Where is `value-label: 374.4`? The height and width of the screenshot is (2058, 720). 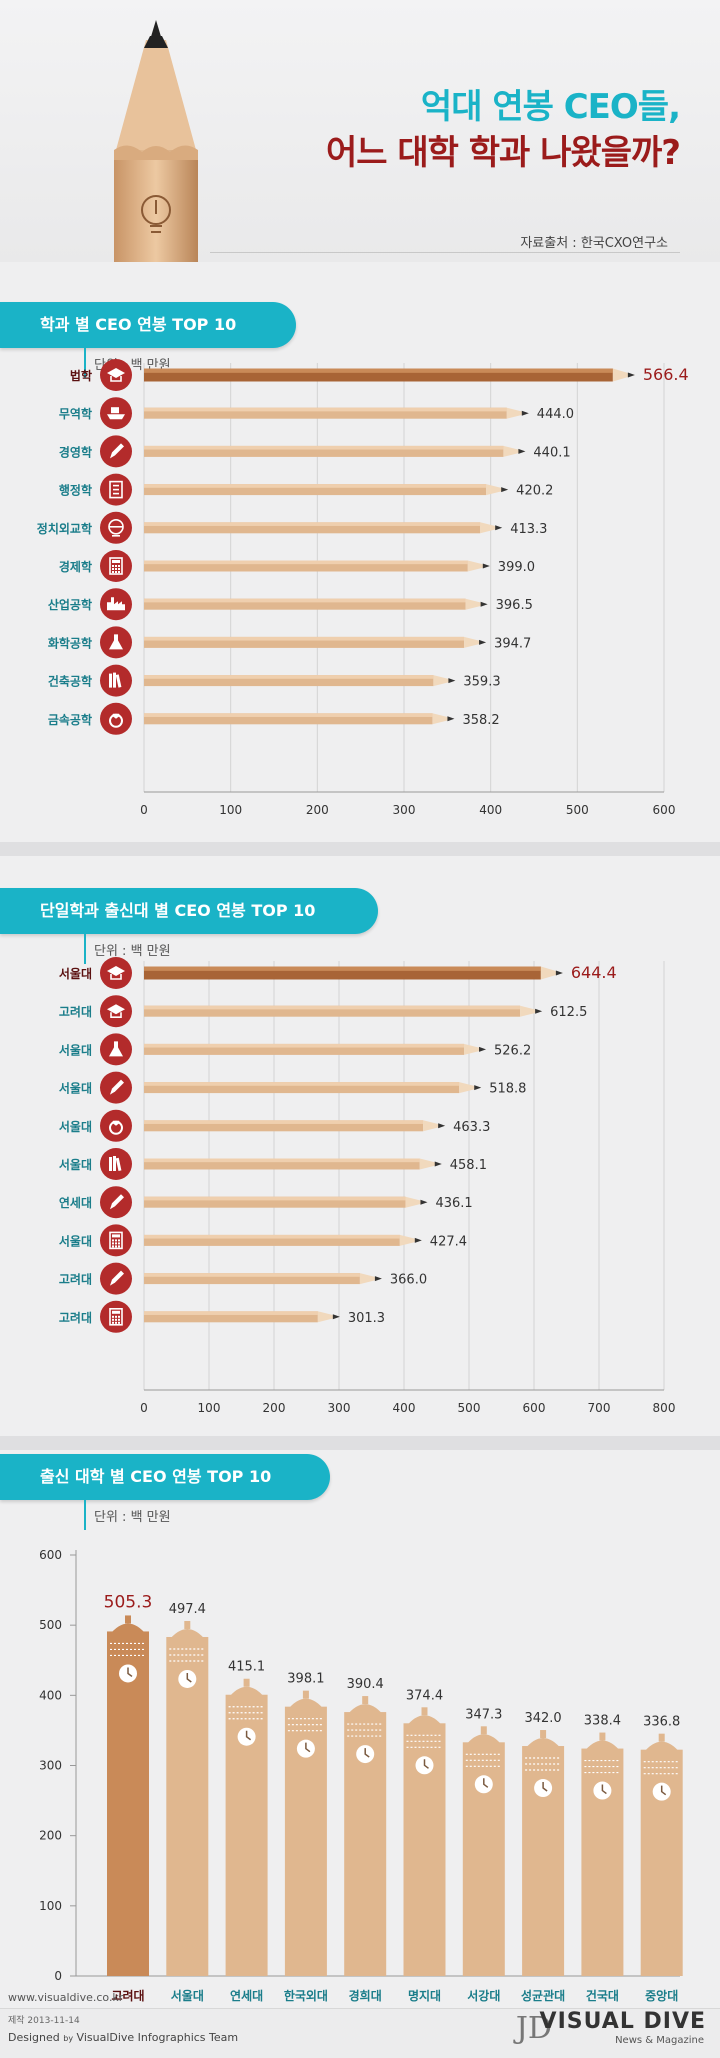 value-label: 374.4 is located at coordinates (424, 1695).